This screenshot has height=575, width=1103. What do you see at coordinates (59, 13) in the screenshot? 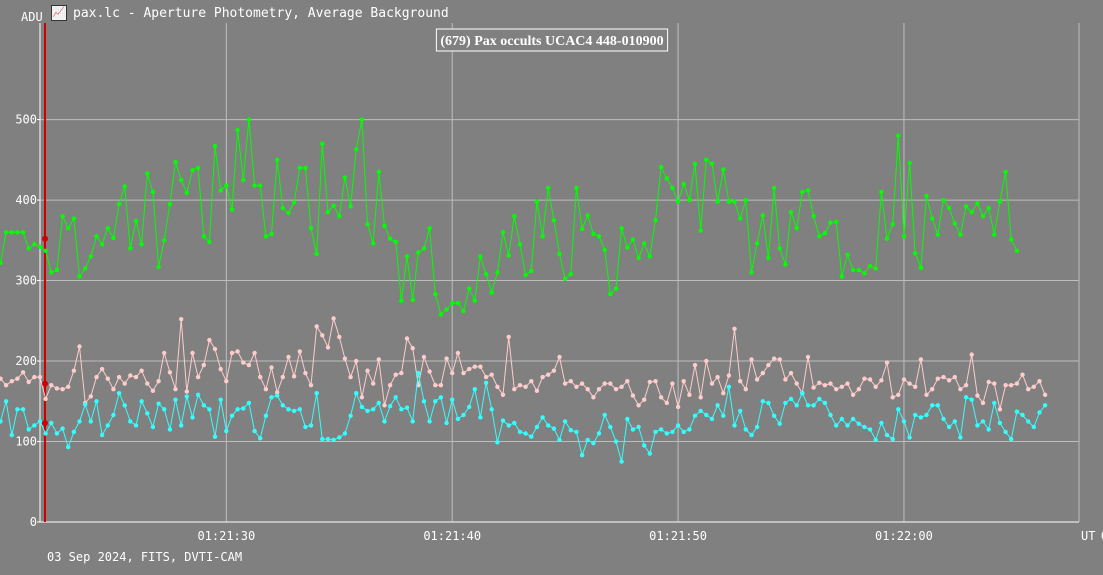
I see `chart-app-icon: 📈` at bounding box center [59, 13].